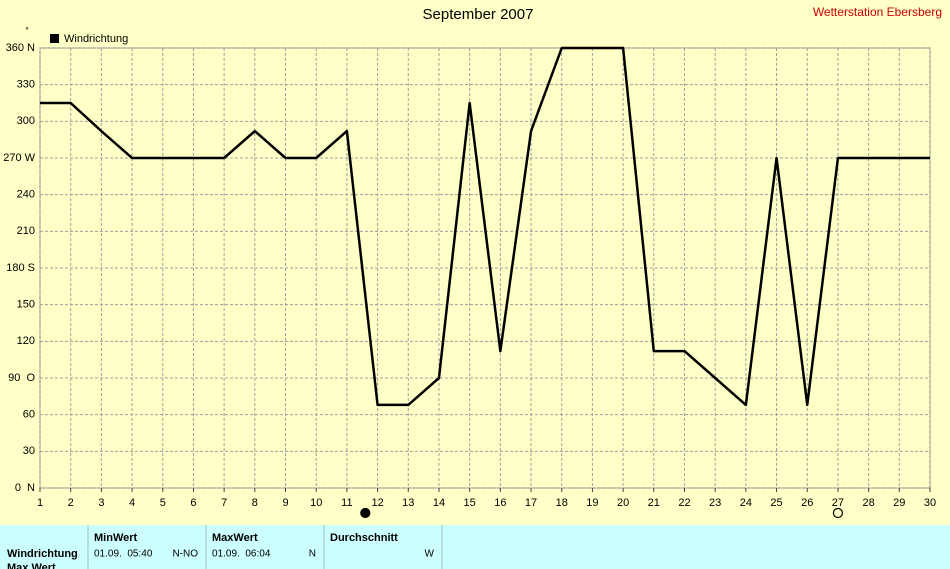 The width and height of the screenshot is (950, 569). Describe the element at coordinates (29, 415) in the screenshot. I see `y-tick-label: 60` at that location.